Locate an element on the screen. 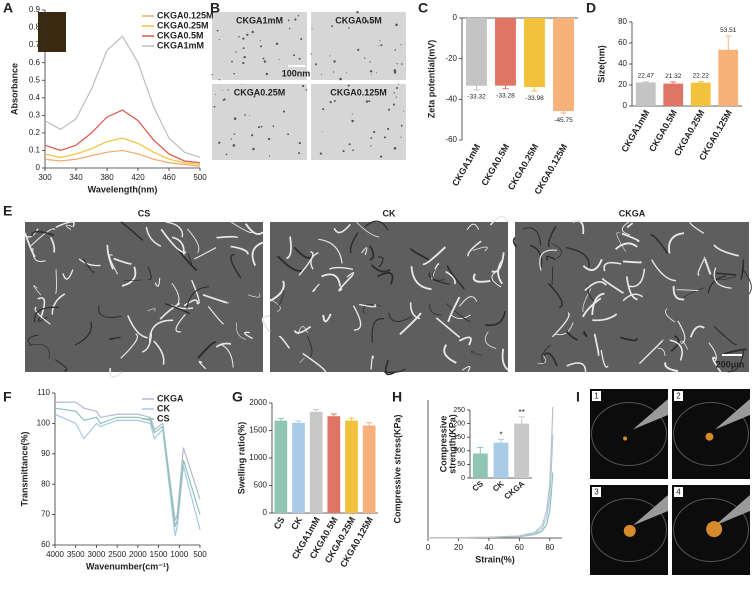  panel-label: I is located at coordinates (578, 397).